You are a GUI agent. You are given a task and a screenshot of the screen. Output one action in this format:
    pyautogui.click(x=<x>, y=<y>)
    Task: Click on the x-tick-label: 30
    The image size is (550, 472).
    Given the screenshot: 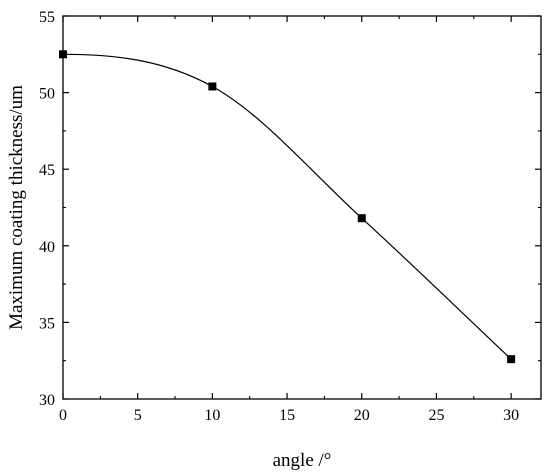 What is the action you would take?
    pyautogui.click(x=511, y=415)
    